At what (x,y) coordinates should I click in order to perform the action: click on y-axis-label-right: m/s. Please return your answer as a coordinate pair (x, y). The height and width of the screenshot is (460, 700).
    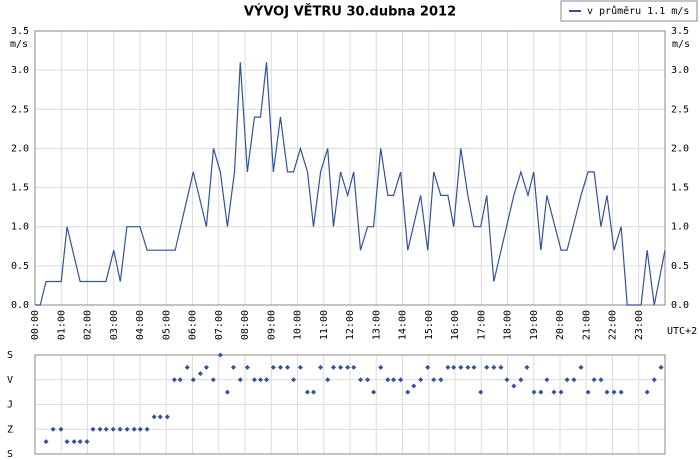
    Looking at the image, I should click on (681, 44).